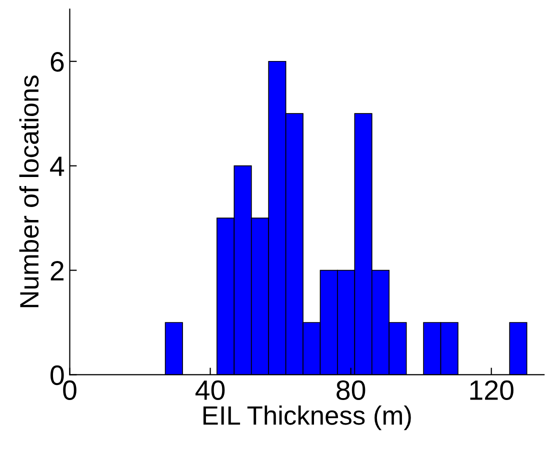 The height and width of the screenshot is (457, 558). Describe the element at coordinates (57, 375) in the screenshot. I see `y-tick-label: 0` at that location.